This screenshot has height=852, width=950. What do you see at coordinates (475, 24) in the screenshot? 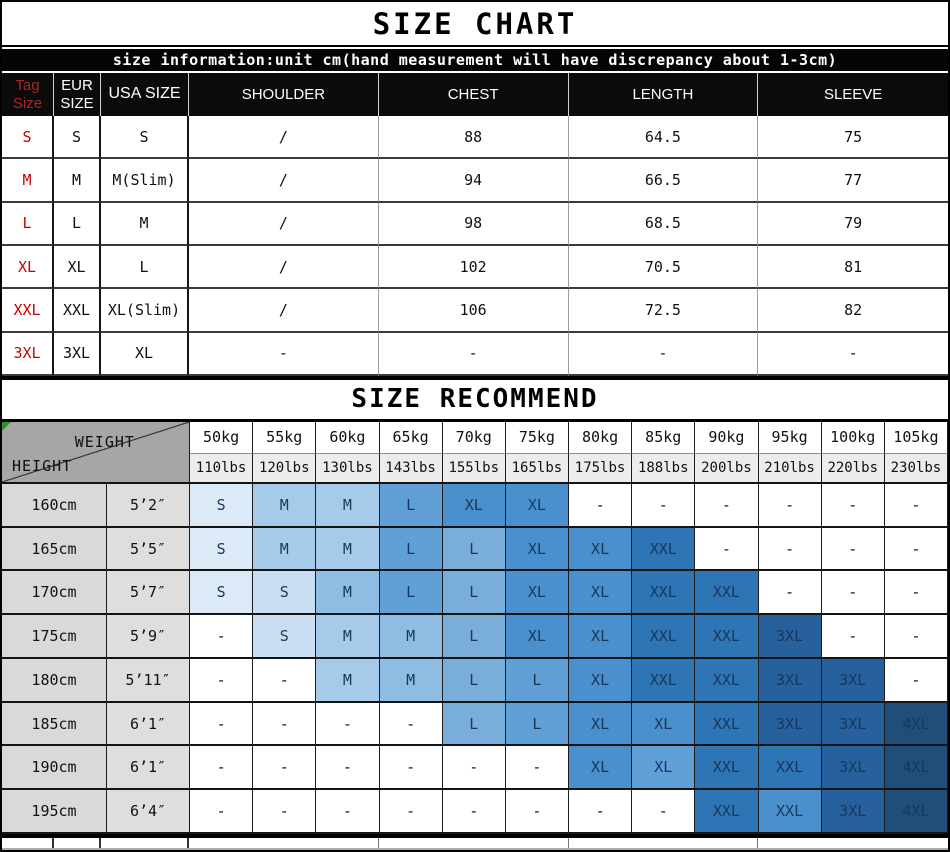
I see `size-chart-title-band: SIZE CHART` at bounding box center [475, 24].